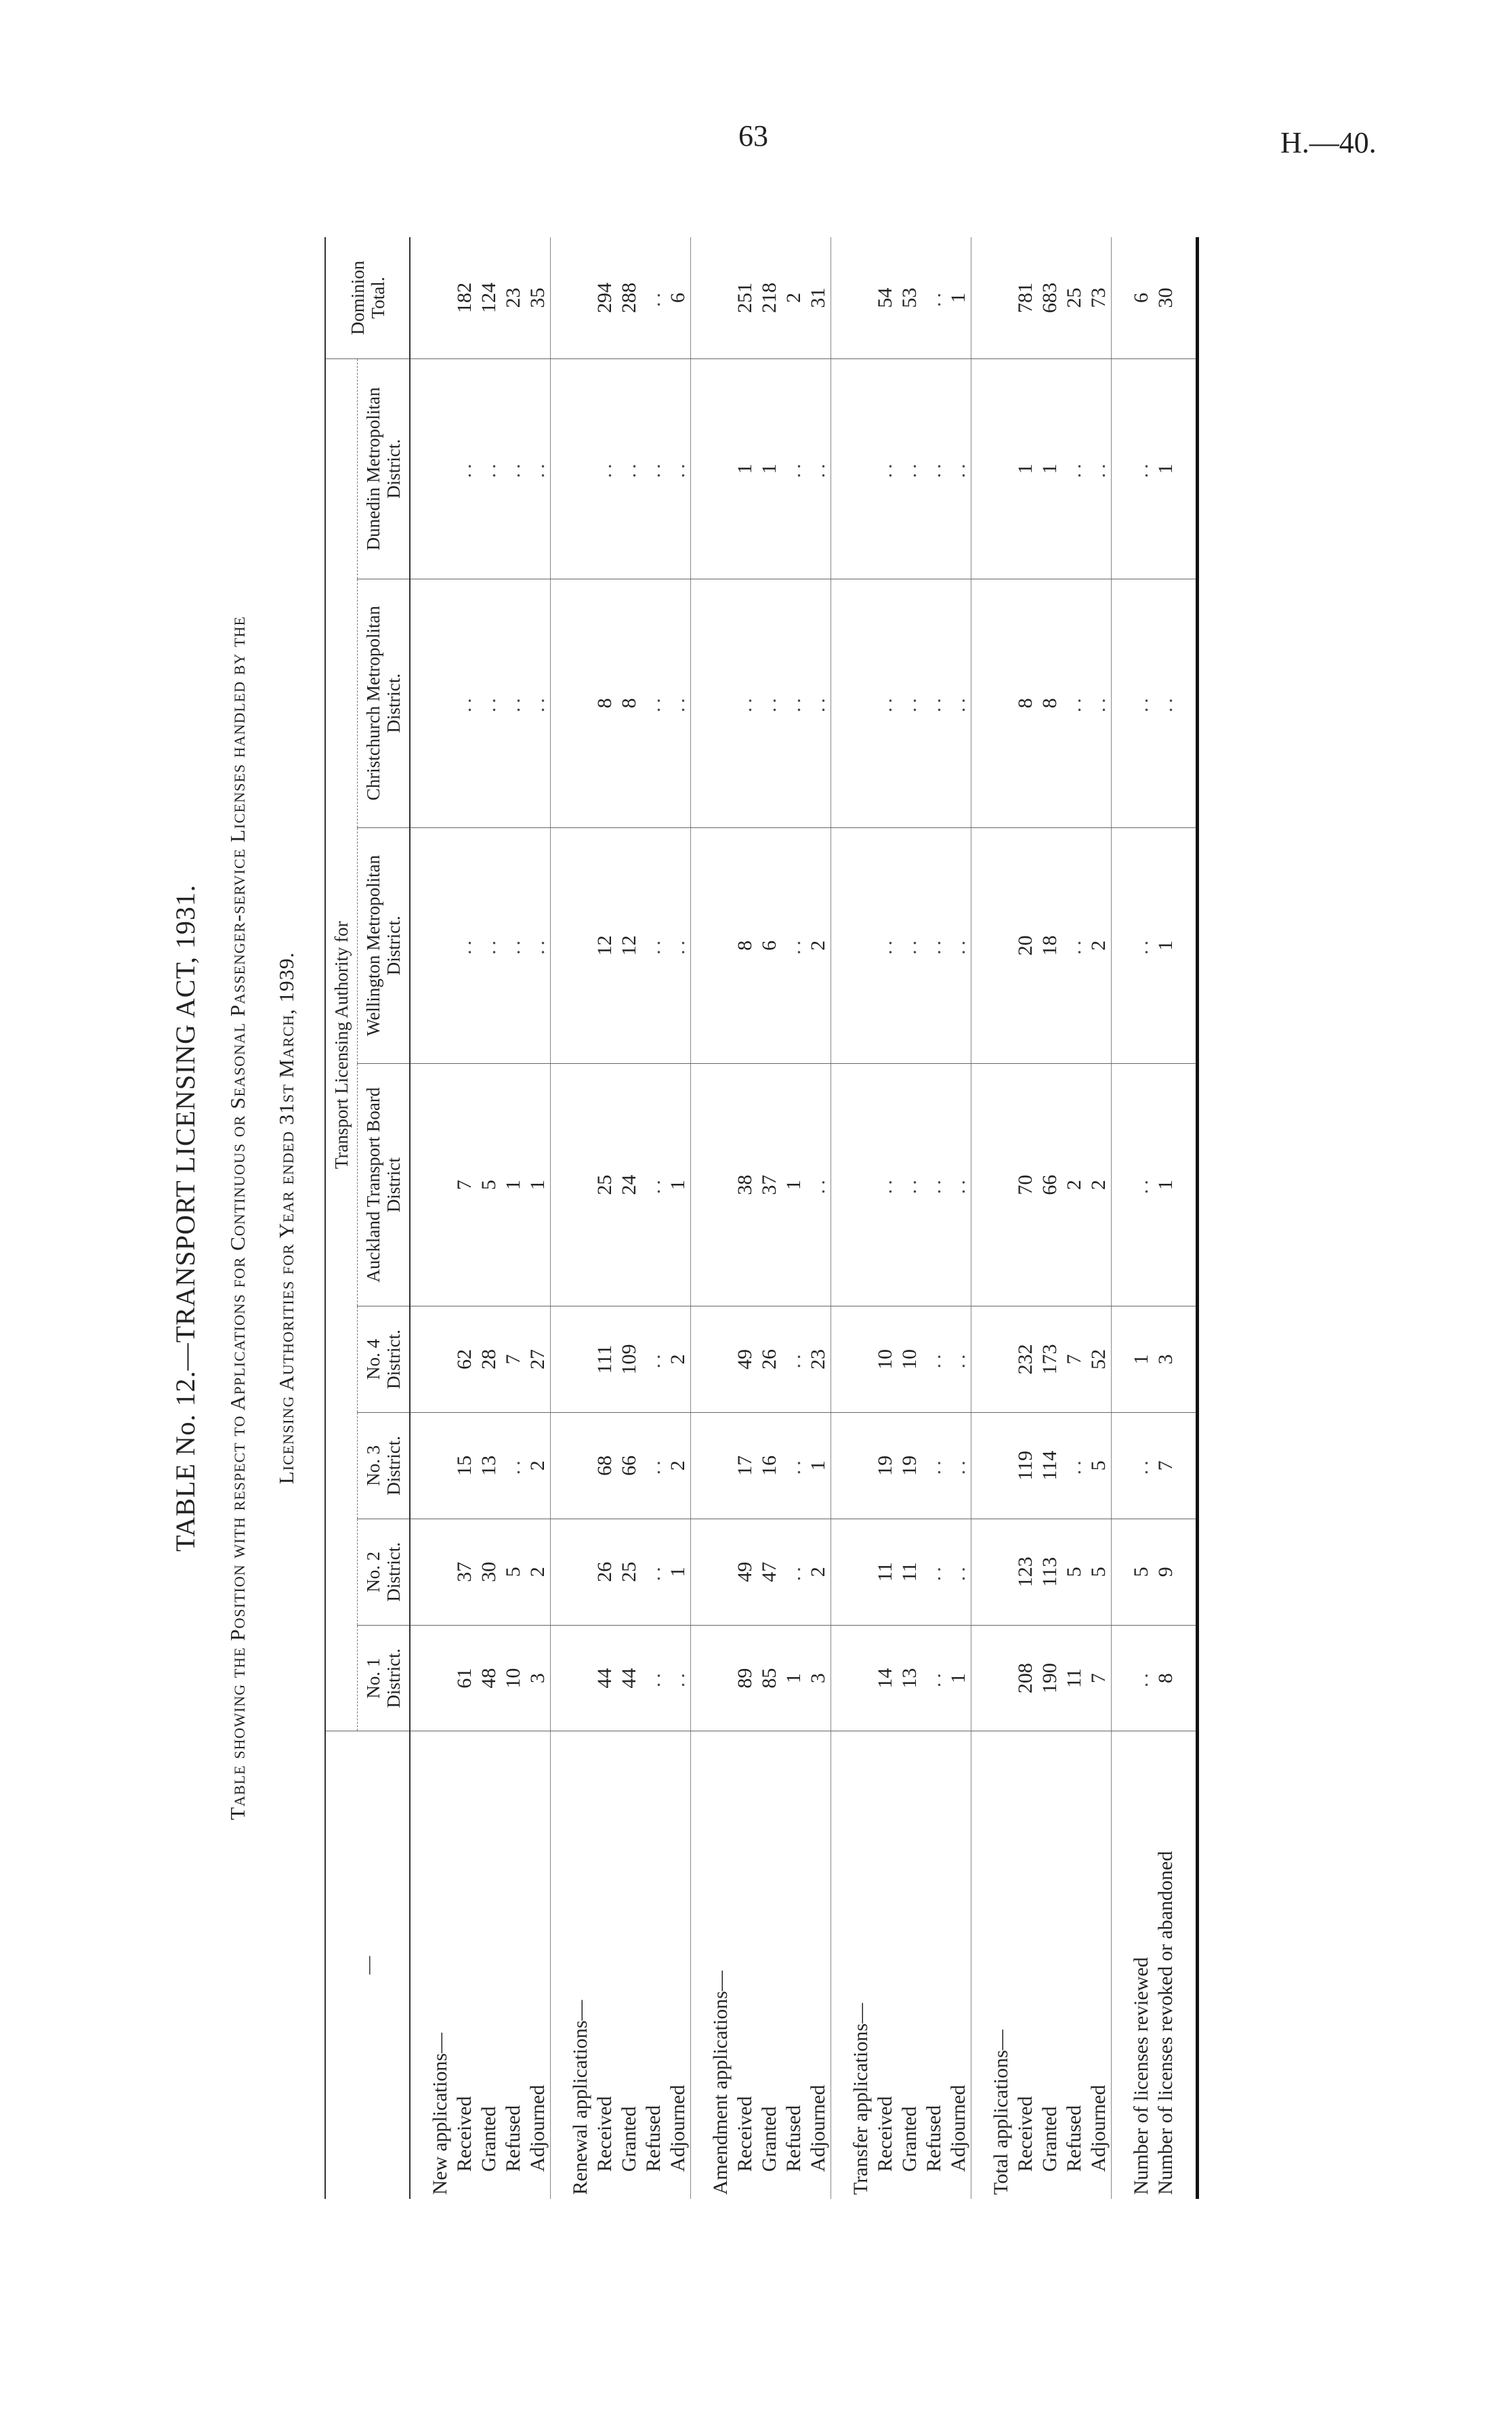 The width and height of the screenshot is (1512, 2432). What do you see at coordinates (629, 945) in the screenshot?
I see `table-cell: 12` at bounding box center [629, 945].